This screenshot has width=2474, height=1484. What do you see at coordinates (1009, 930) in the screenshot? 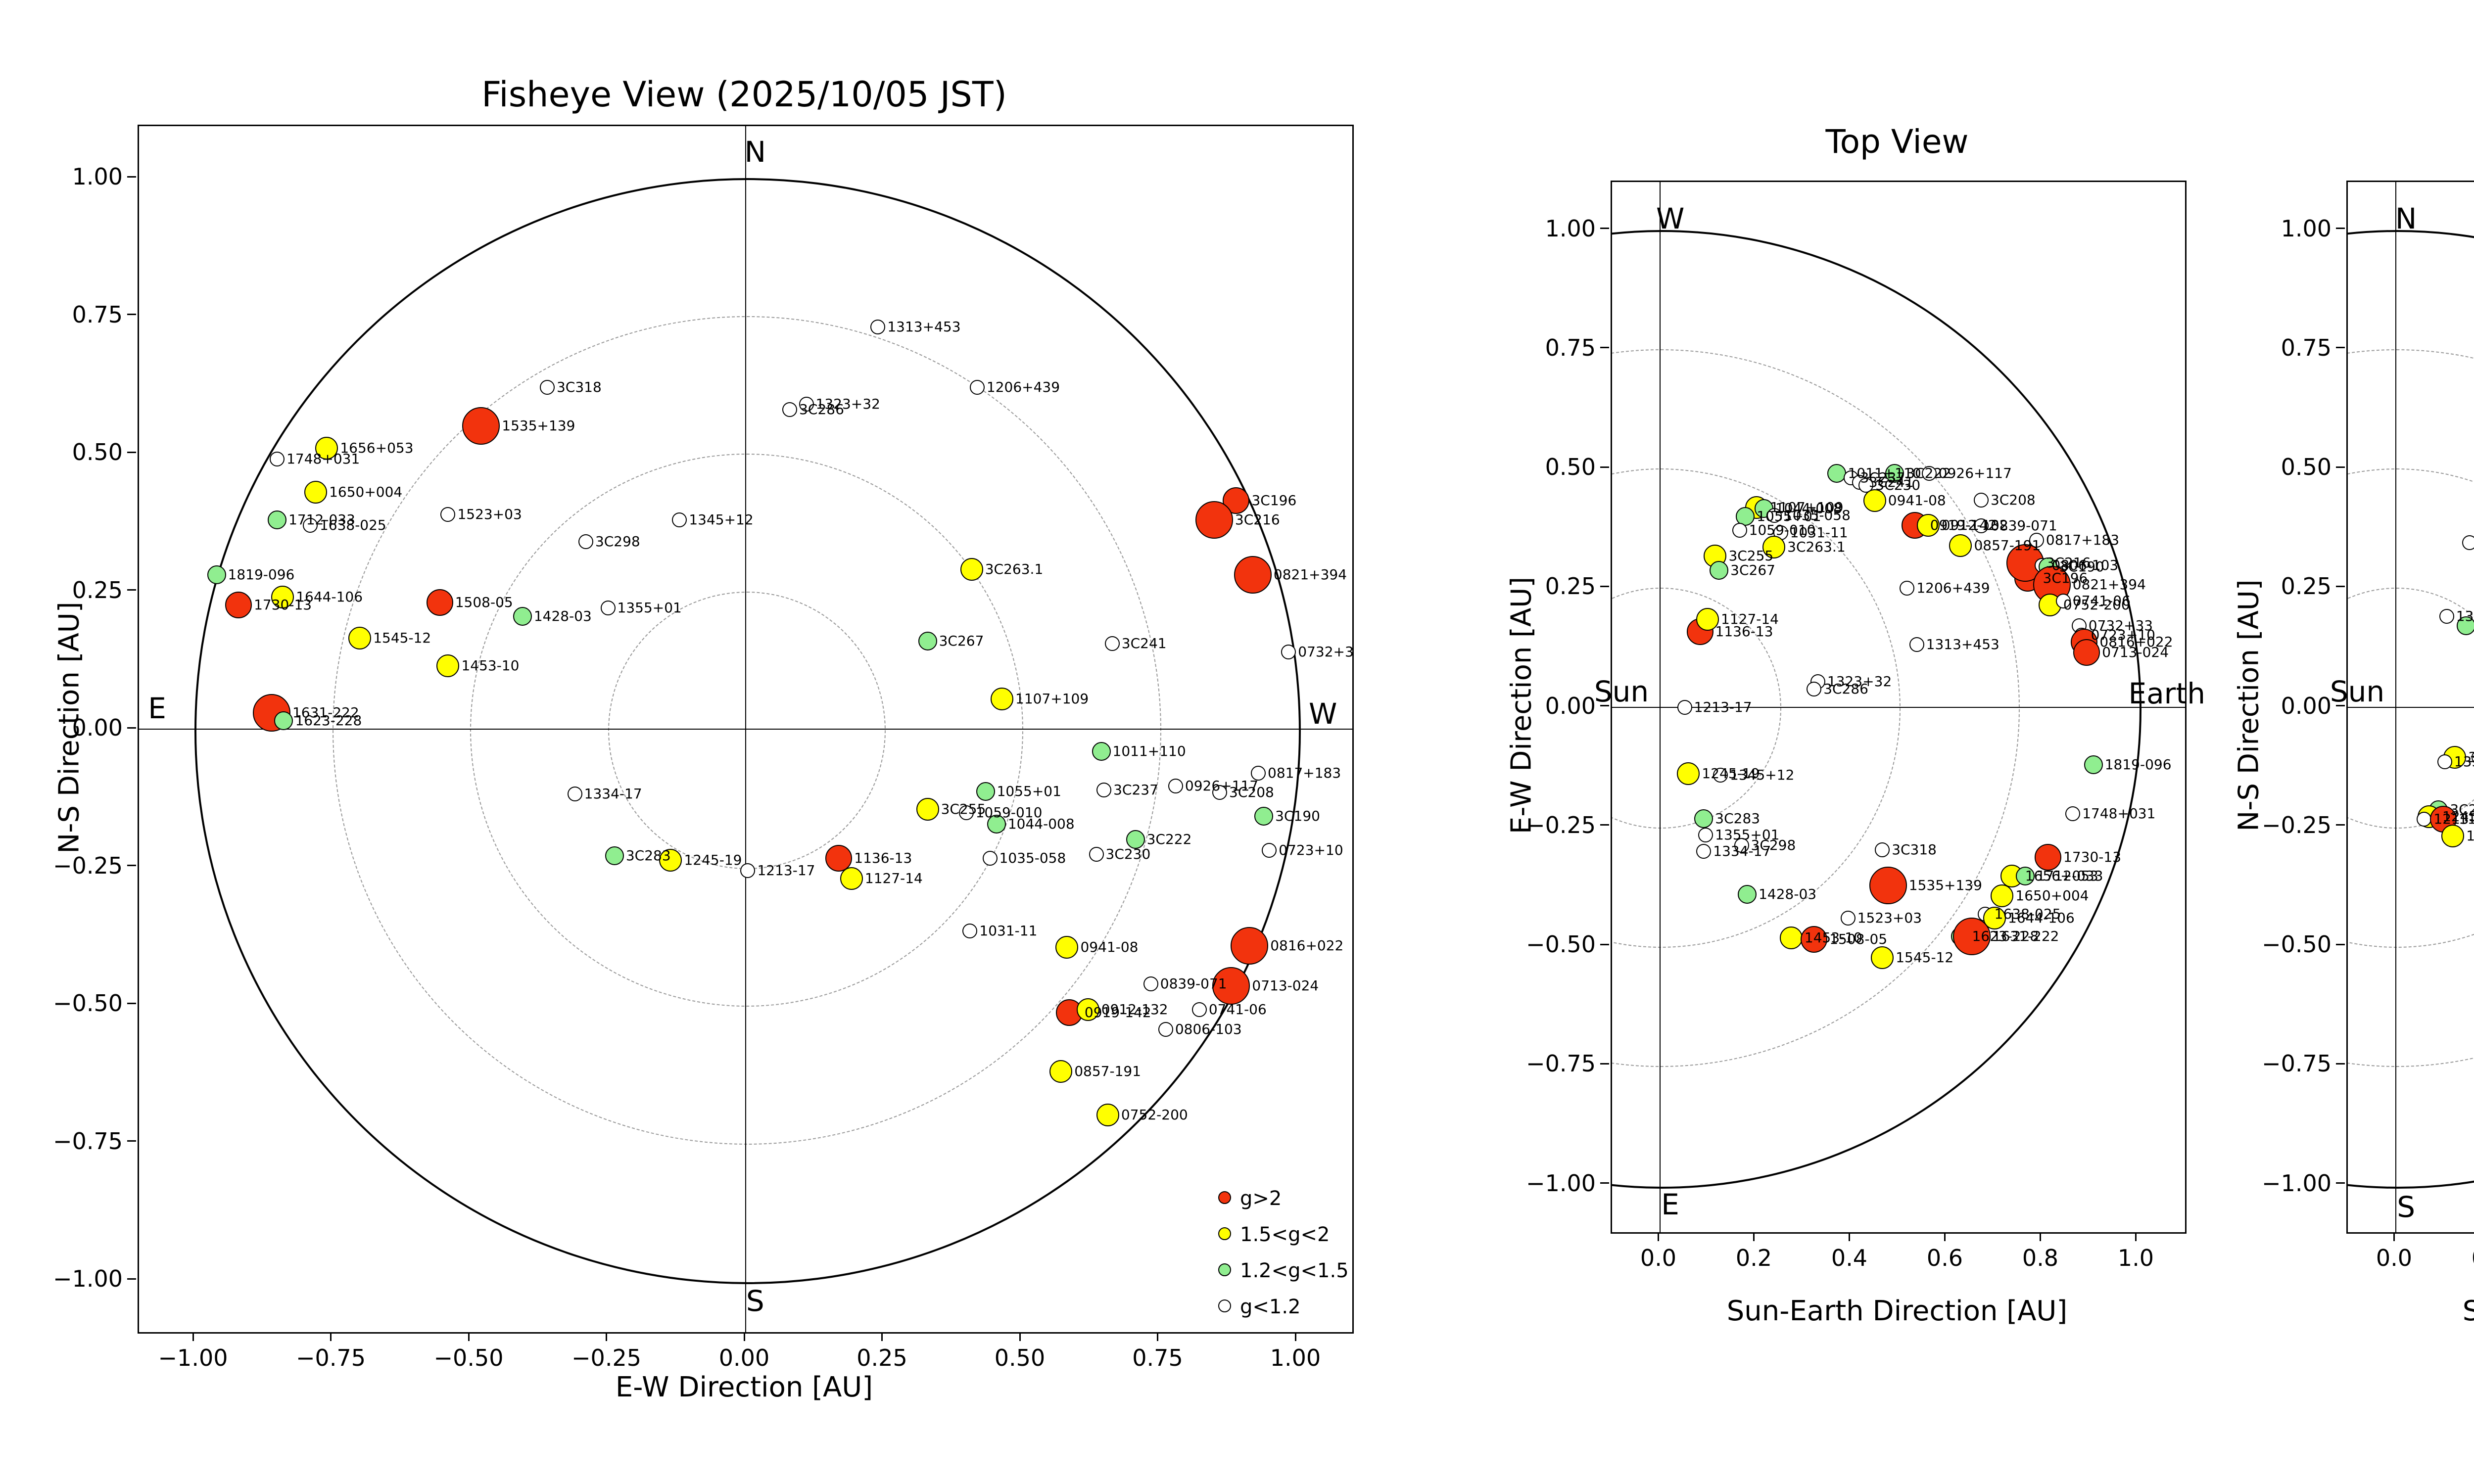
I see `data-point-label: 1031-11` at bounding box center [1009, 930].